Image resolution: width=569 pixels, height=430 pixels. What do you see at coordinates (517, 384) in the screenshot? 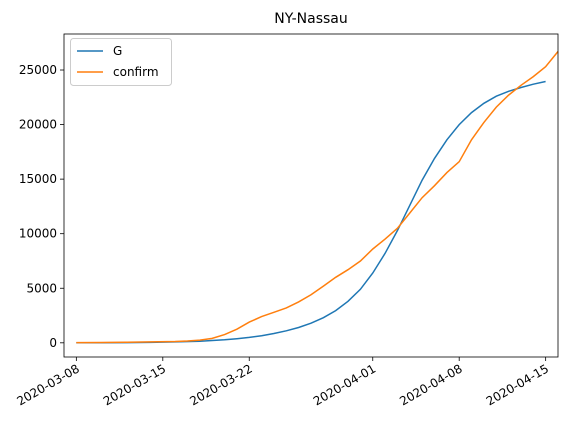
I see `x-tick-label: 2020-04-15` at bounding box center [517, 384].